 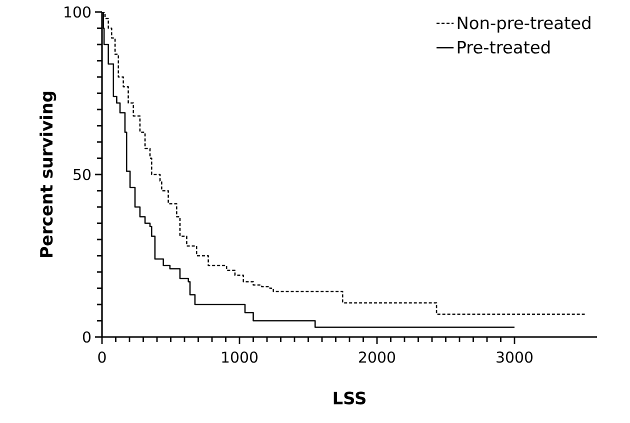 What do you see at coordinates (377, 357) in the screenshot?
I see `x-tick-label: 2000` at bounding box center [377, 357].